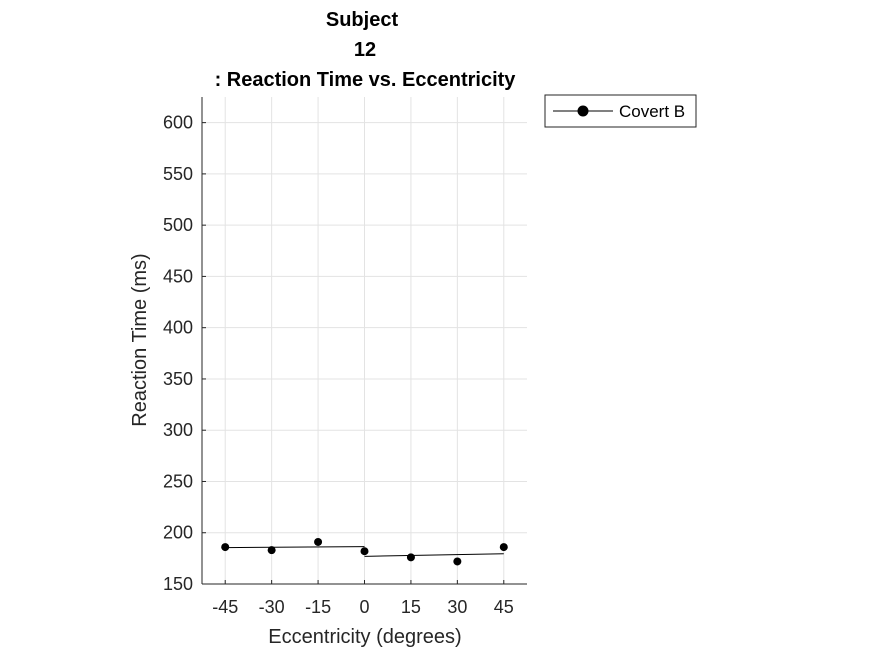 The height and width of the screenshot is (656, 875). I want to click on x-tick-label: -30, so click(272, 607).